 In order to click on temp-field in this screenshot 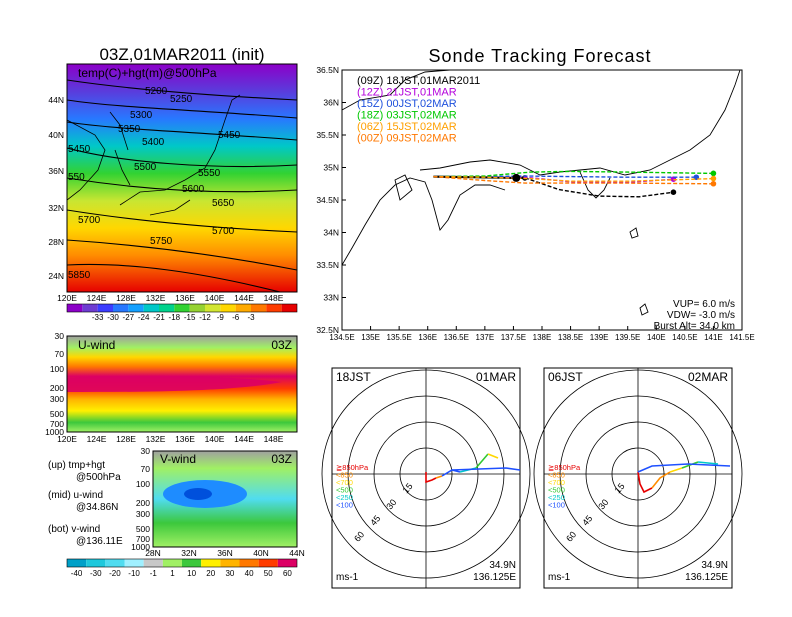, I will do `click(182, 178)`.